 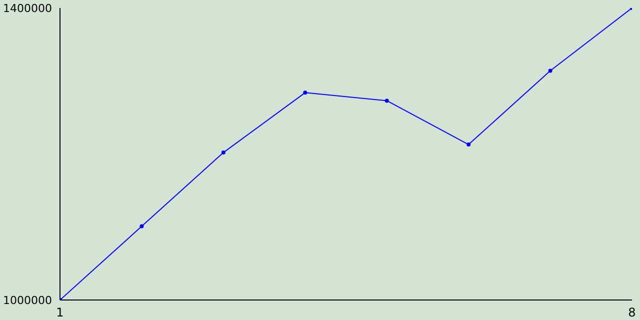 I want to click on x-tick-label: 8, so click(x=632, y=313).